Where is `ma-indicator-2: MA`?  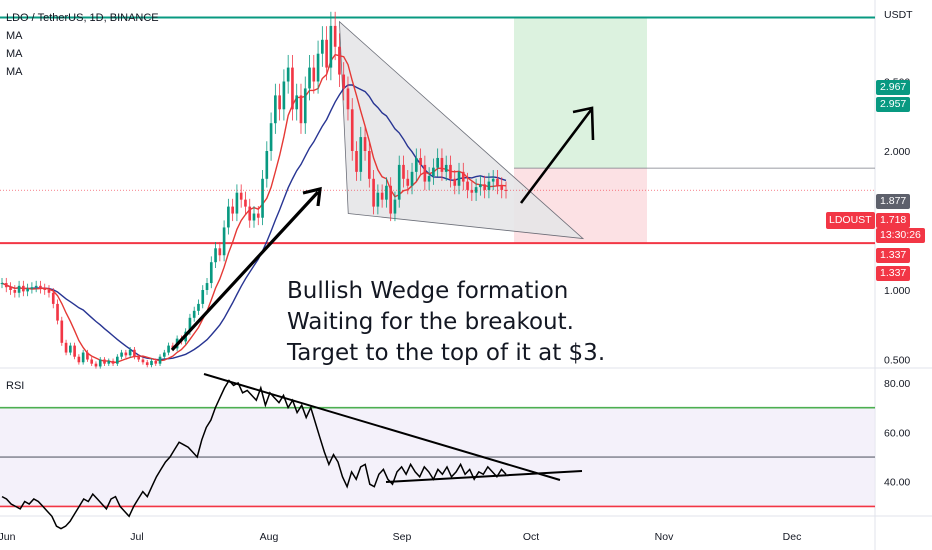
ma-indicator-2: MA is located at coordinates (14, 54).